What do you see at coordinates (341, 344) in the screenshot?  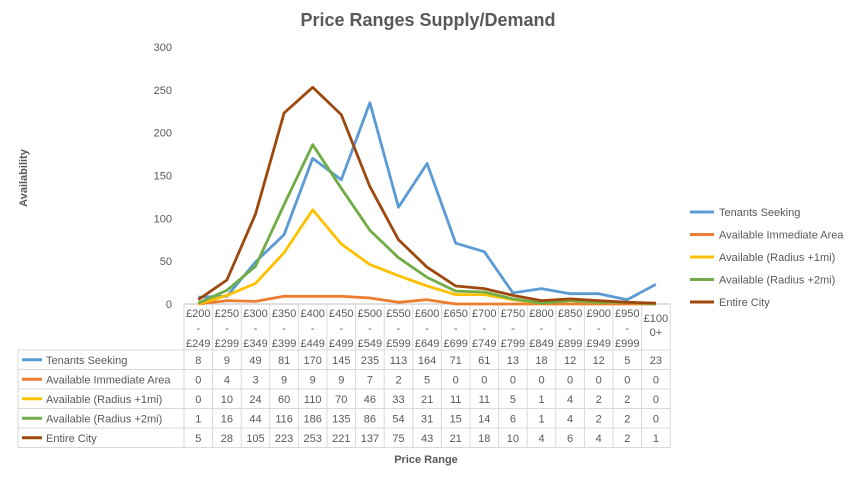 I see `x-category-label: £499` at bounding box center [341, 344].